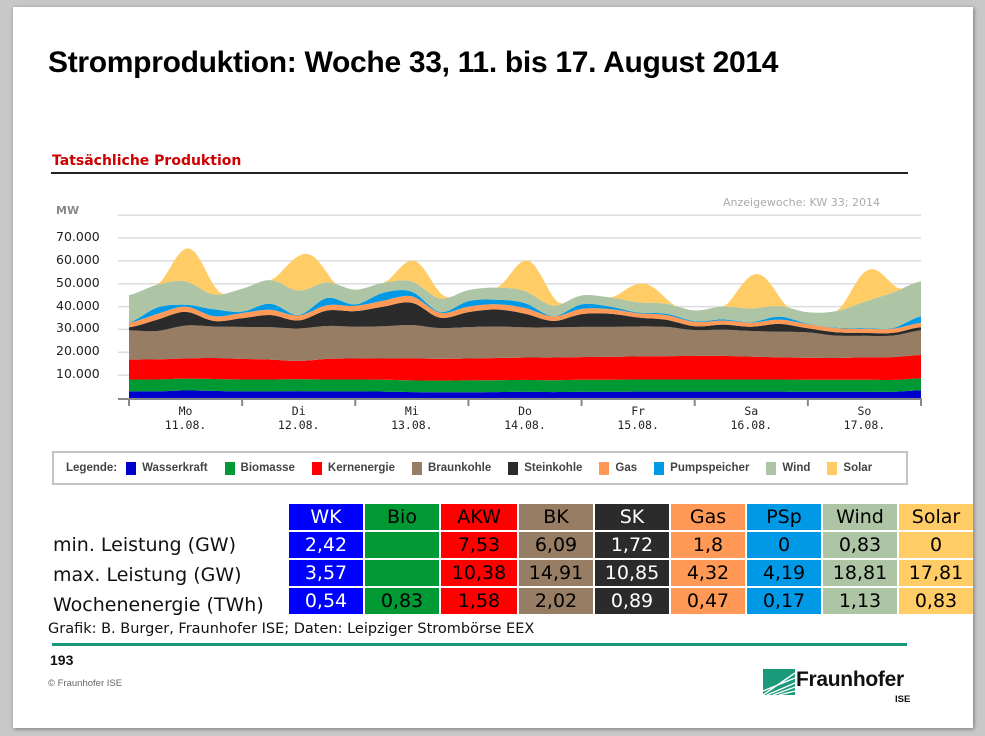 The height and width of the screenshot is (736, 985). Describe the element at coordinates (638, 411) in the screenshot. I see `x-tick-day: Fr` at that location.